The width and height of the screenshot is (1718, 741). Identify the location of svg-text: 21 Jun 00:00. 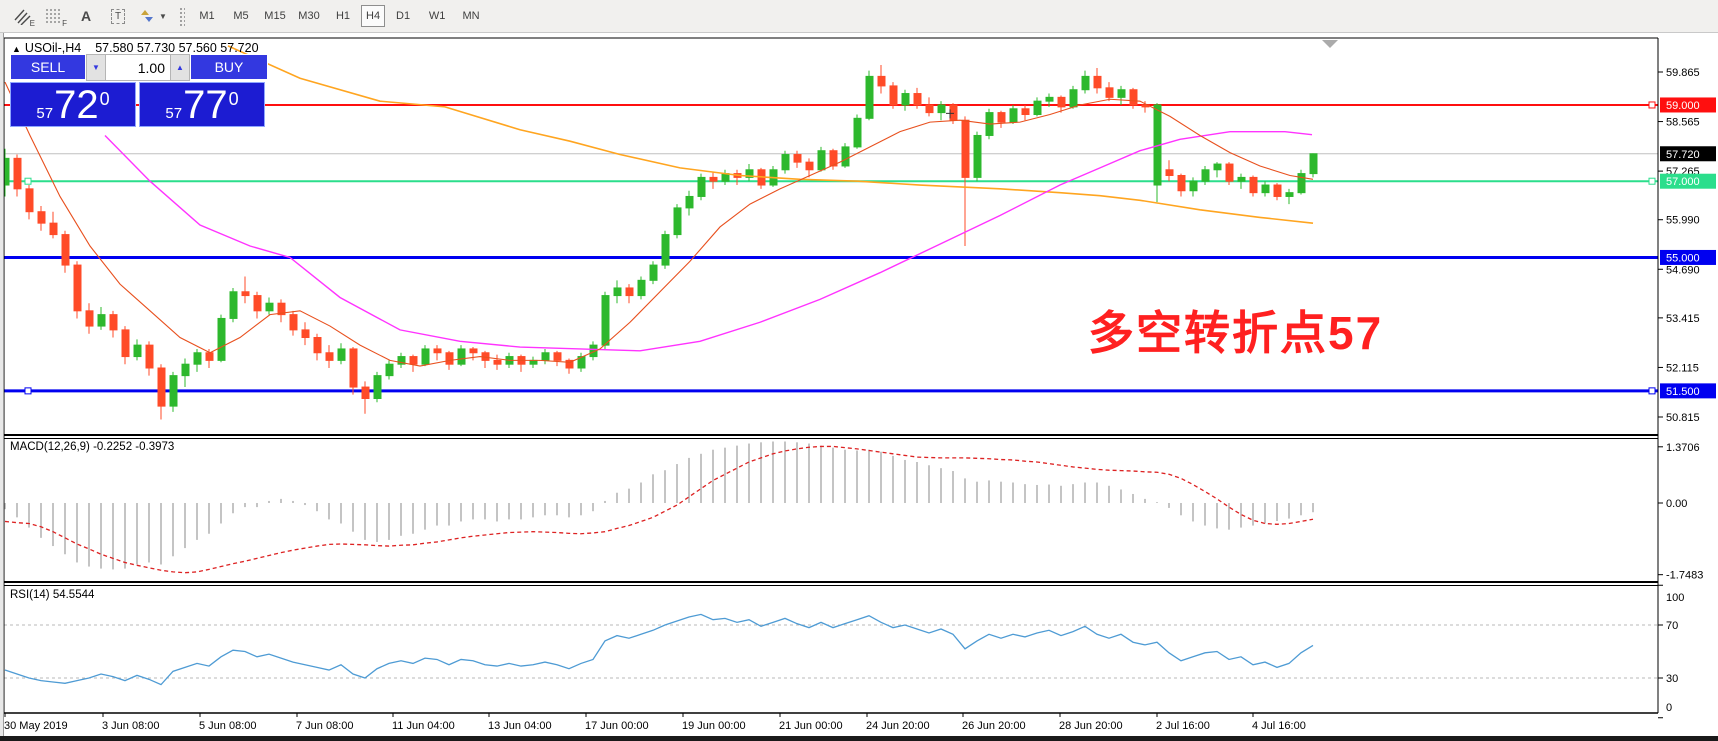
(811, 726).